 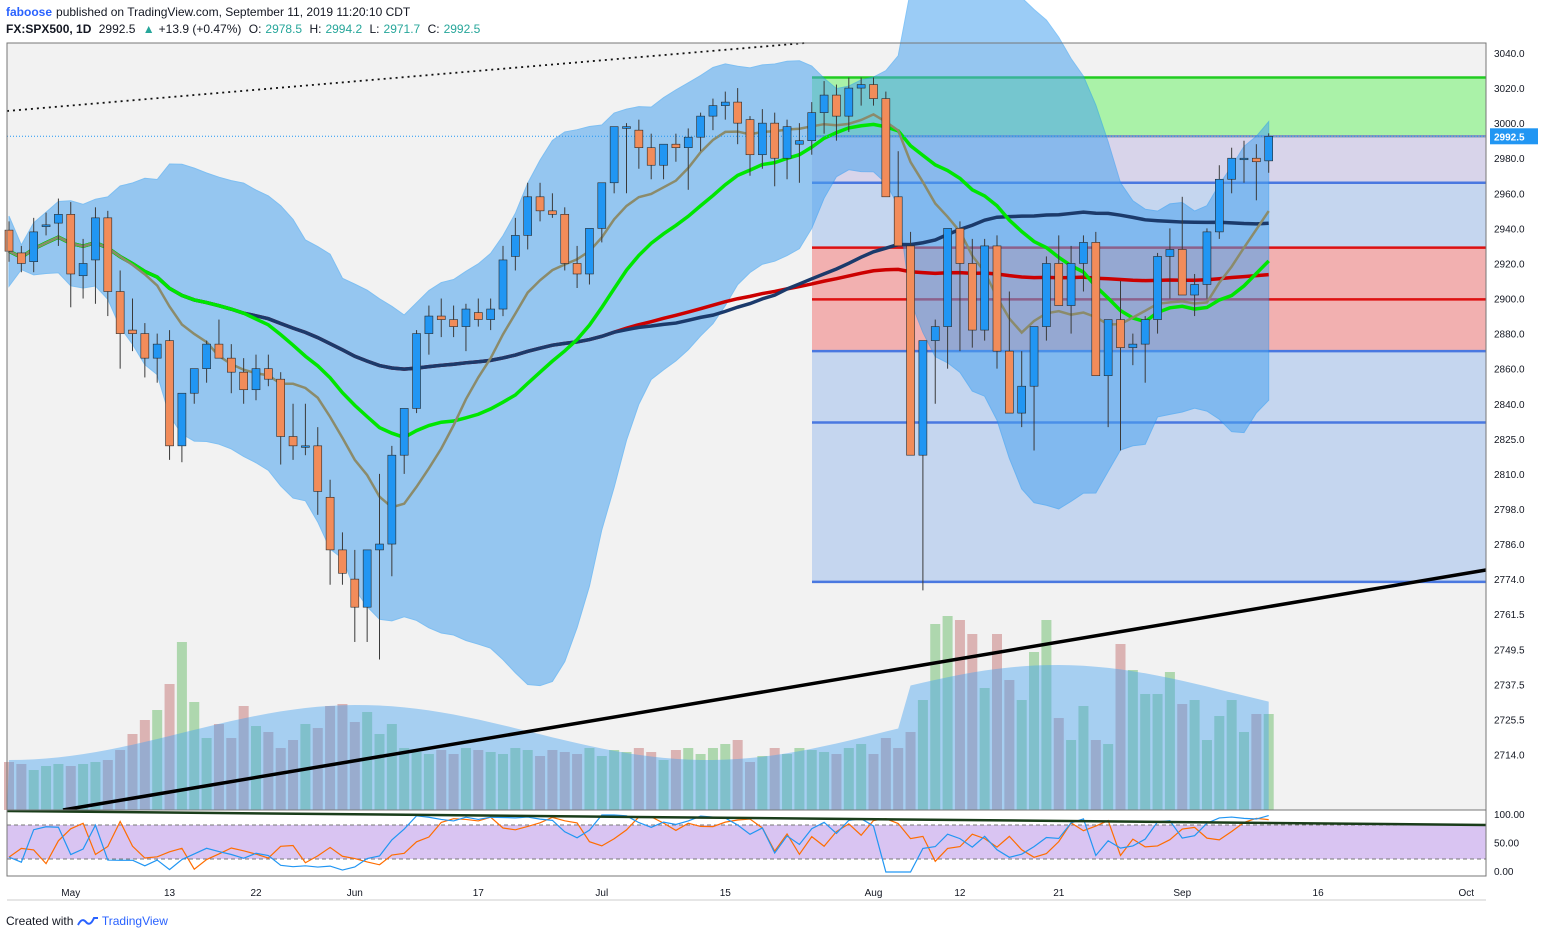 What do you see at coordinates (89, 921) in the screenshot?
I see `tradingview-logo-icon` at bounding box center [89, 921].